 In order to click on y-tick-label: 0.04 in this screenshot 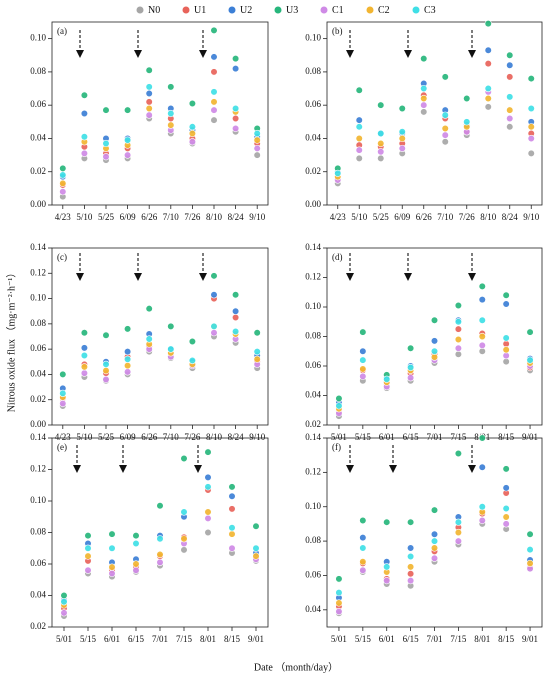, I will do `click(38, 595)`.